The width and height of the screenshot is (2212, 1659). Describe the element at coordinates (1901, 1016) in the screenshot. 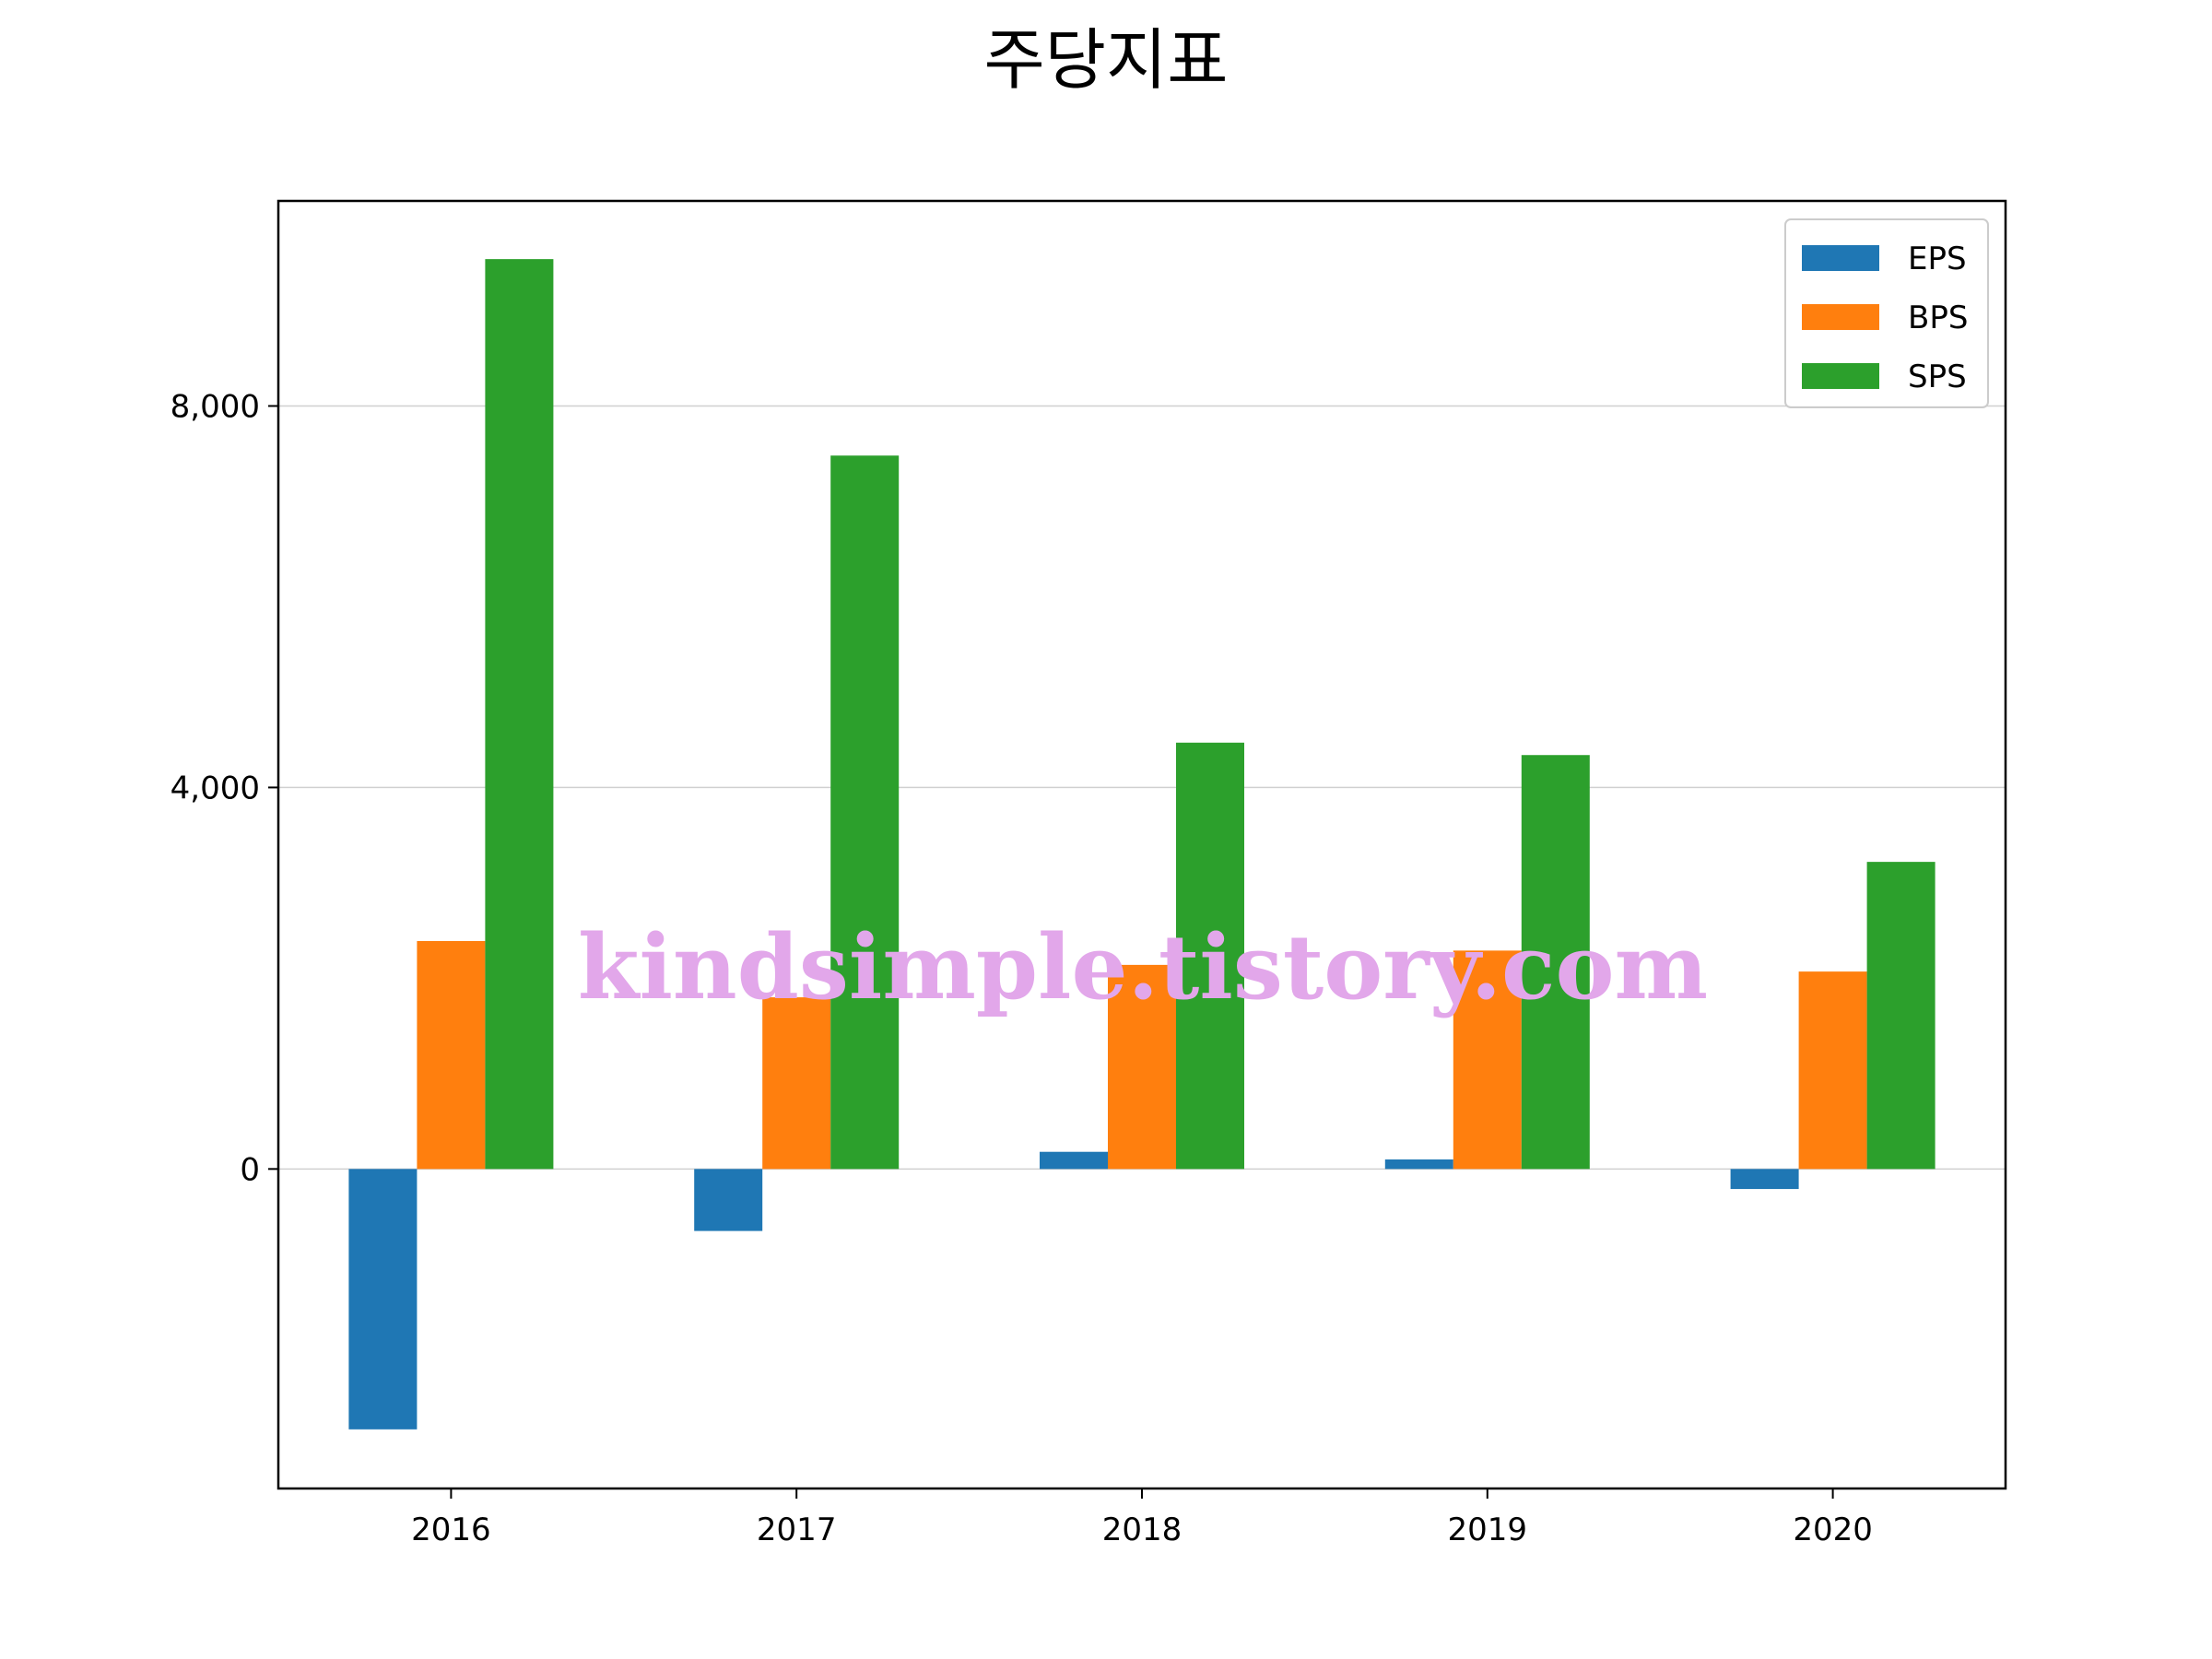

I see `bar-sps-2020` at that location.